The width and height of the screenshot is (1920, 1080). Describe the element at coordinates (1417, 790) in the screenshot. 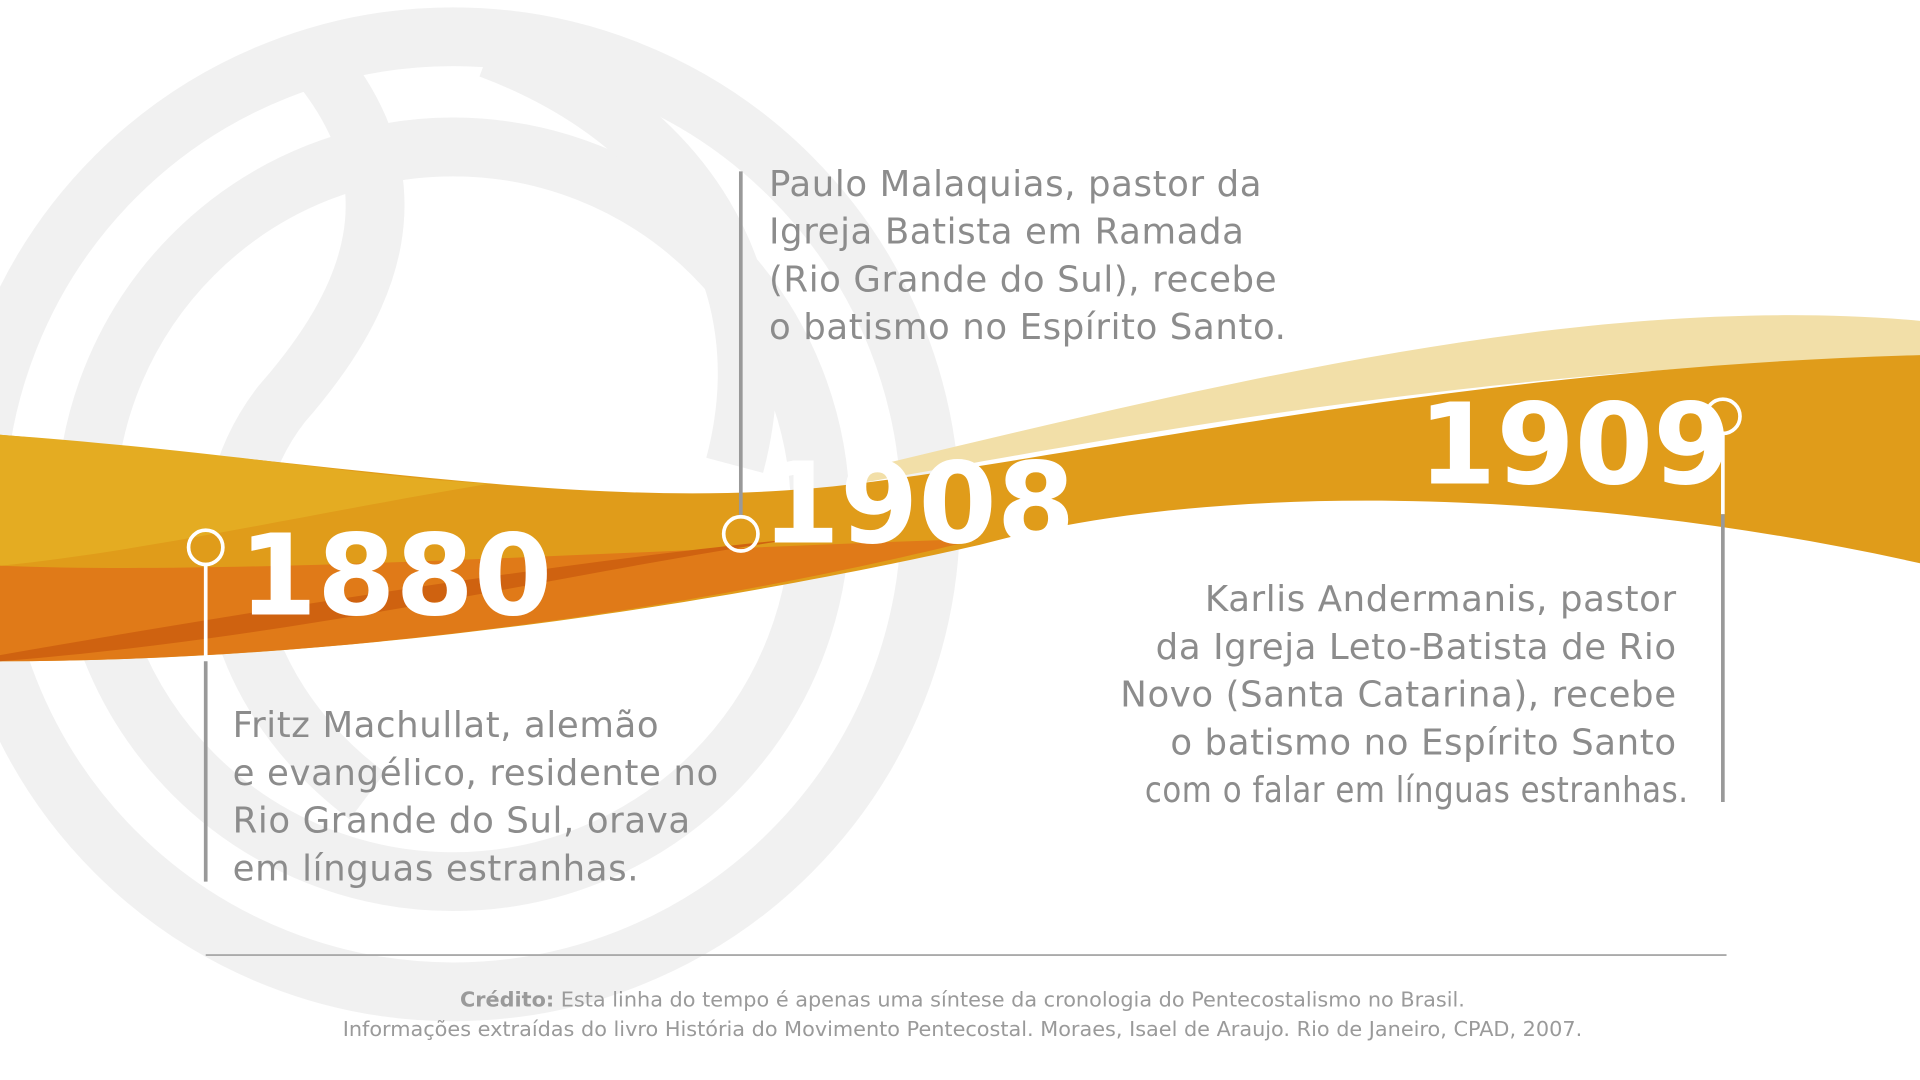

I see `text-line: com o falar em línguas estranhas.` at that location.